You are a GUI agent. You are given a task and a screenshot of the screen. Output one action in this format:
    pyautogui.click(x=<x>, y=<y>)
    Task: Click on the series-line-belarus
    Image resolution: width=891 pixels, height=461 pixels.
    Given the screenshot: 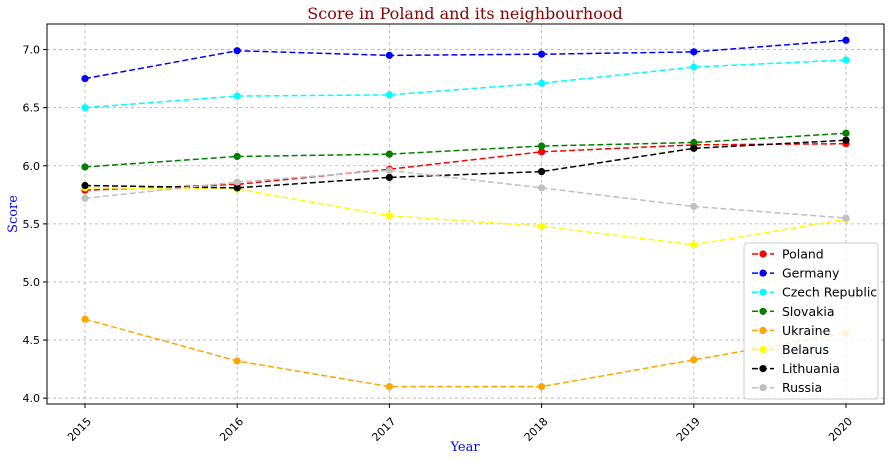 What is the action you would take?
    pyautogui.click(x=465, y=216)
    